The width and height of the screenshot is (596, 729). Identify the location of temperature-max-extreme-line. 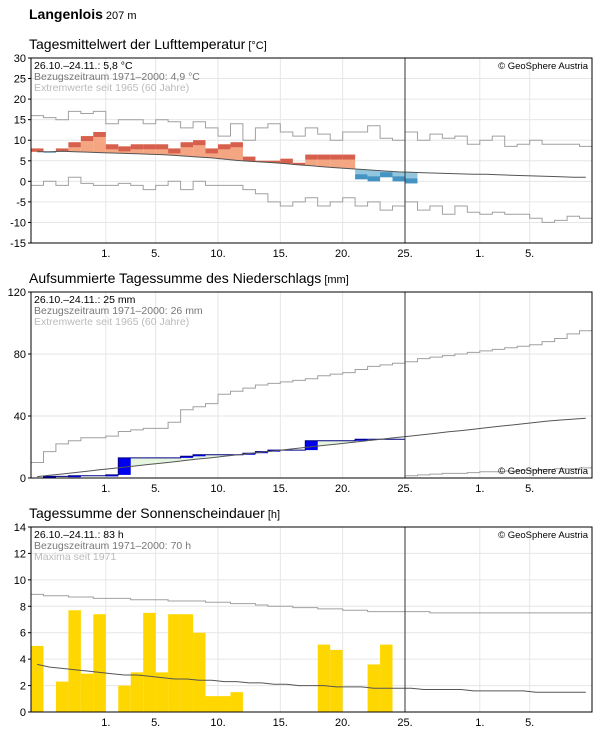
(311, 128).